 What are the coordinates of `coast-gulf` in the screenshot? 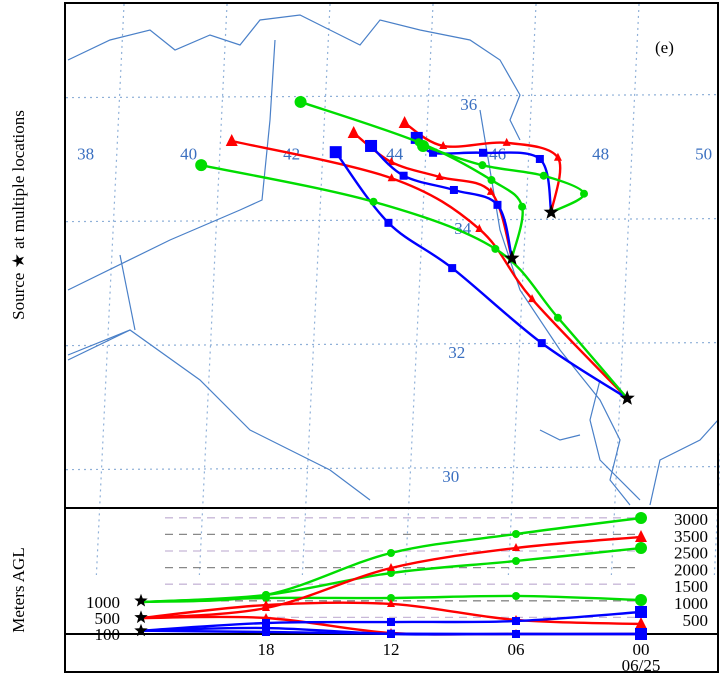 It's located at (590, 440).